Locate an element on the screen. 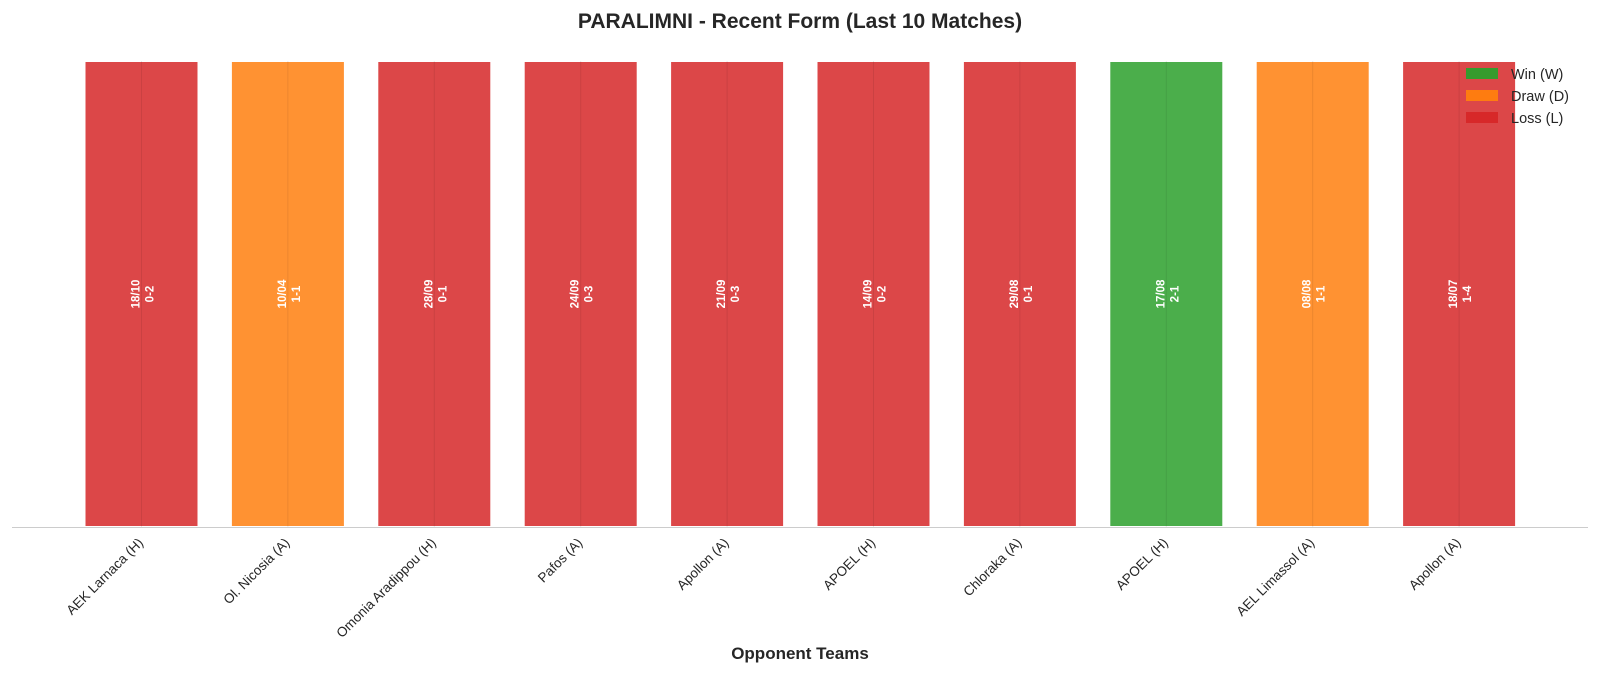 The height and width of the screenshot is (679, 1600). x-tick-label-6: APOEL (H) is located at coordinates (849, 564).